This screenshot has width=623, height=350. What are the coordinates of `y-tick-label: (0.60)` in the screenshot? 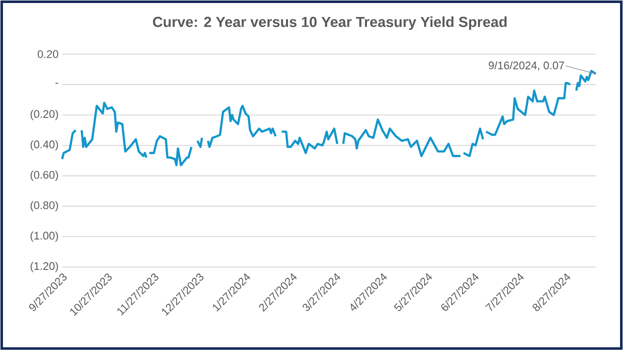 It's located at (44, 175).